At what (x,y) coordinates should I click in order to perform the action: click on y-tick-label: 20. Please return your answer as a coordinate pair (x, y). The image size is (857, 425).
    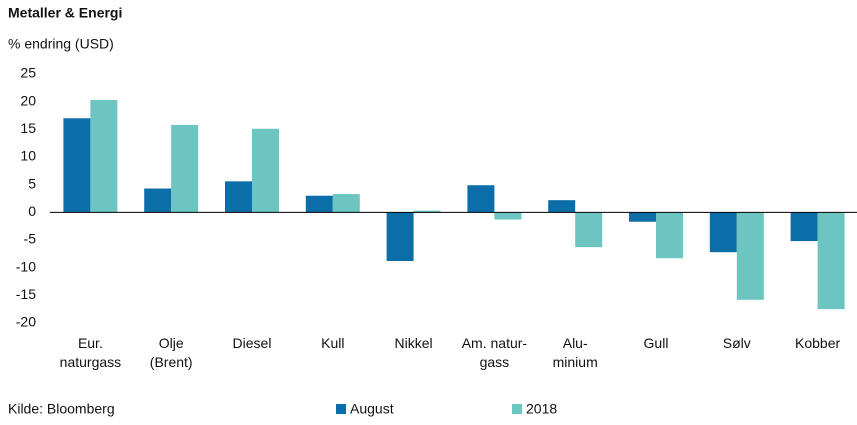
    Looking at the image, I should click on (28, 100).